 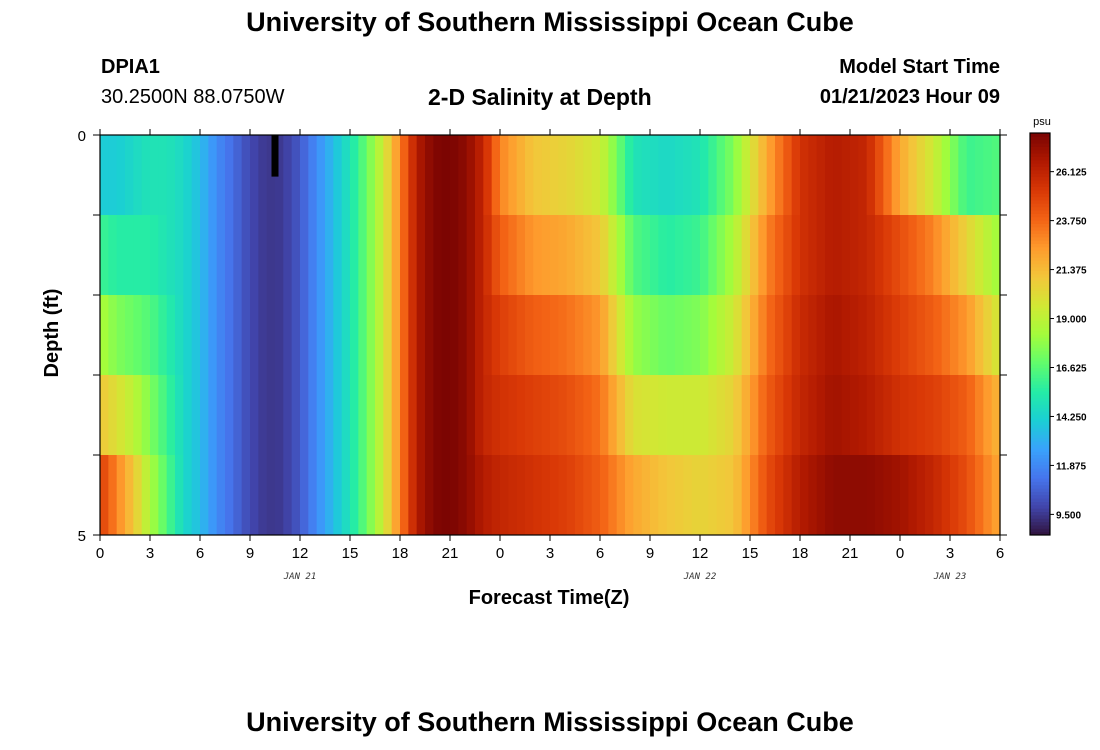 I want to click on model-start-value: 01/21/2023 Hour 09, so click(x=909, y=97).